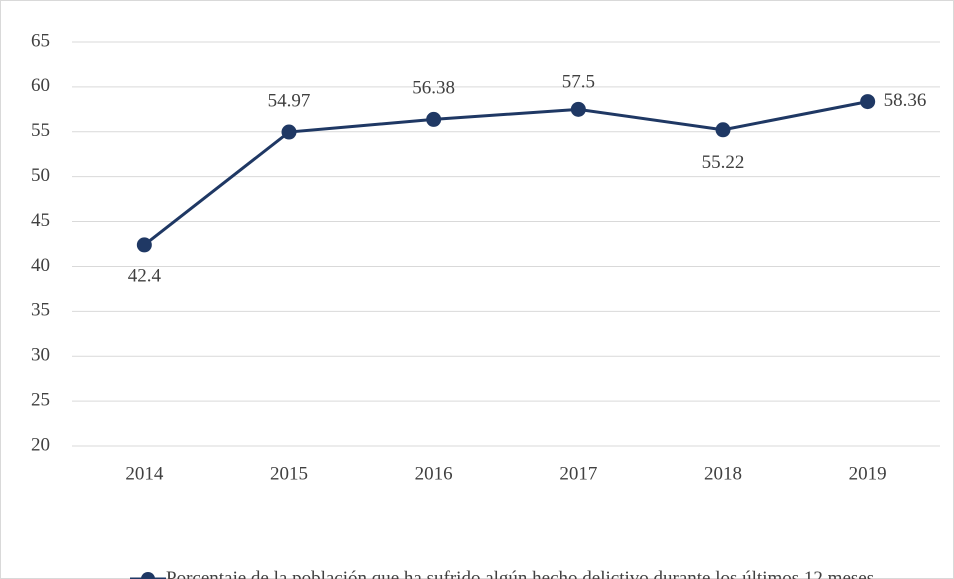  I want to click on y-tick-label: 25, so click(40, 399).